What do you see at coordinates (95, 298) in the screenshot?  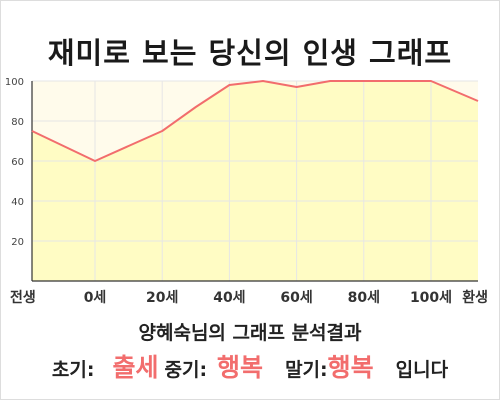 I see `x-tick-label: 0세` at bounding box center [95, 298].